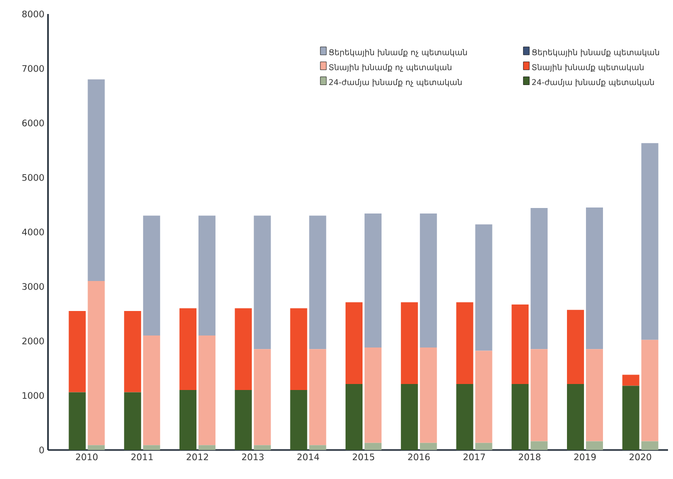  I want to click on x-tick-label: 2015, so click(363, 457).